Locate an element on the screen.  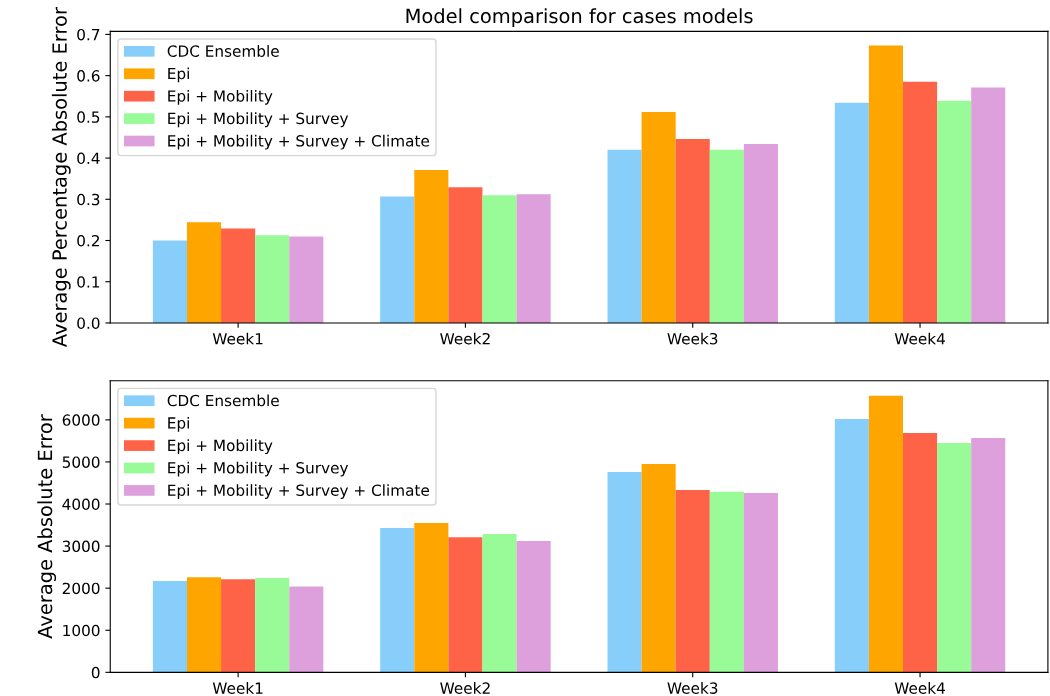
y-tick-label: 2000 is located at coordinates (81, 588).